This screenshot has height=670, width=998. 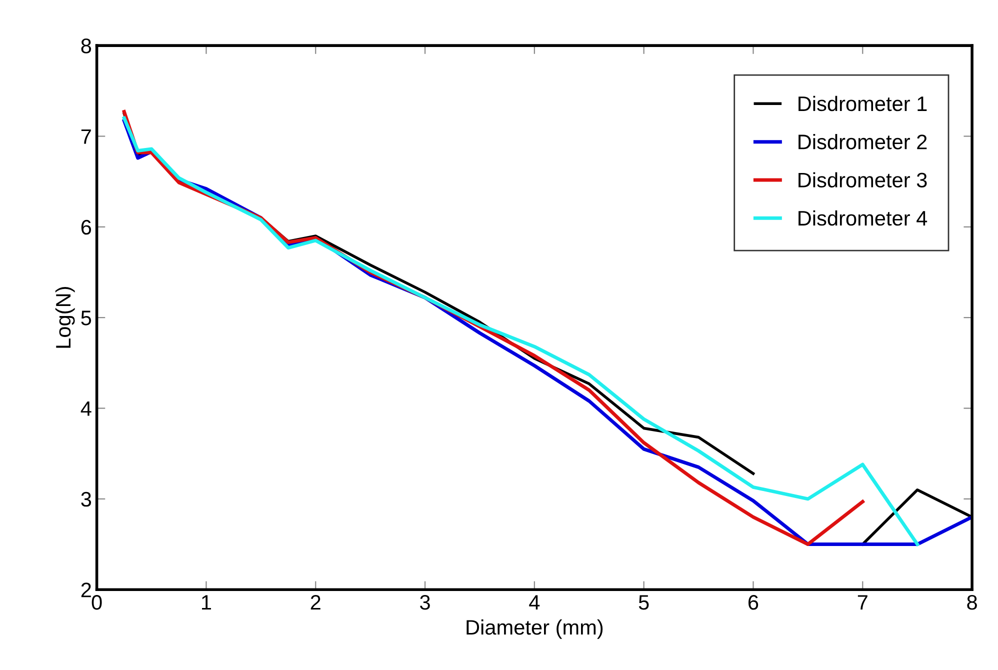 I want to click on x-tick-label: 7, so click(x=863, y=602).